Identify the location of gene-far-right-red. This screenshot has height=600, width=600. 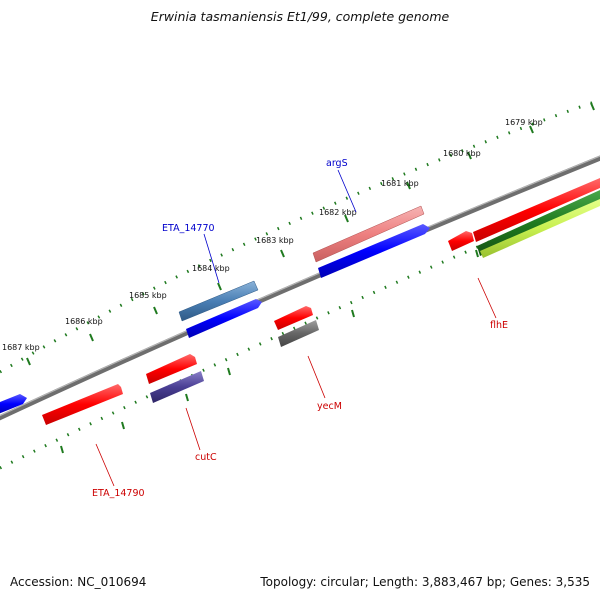
(536, 210).